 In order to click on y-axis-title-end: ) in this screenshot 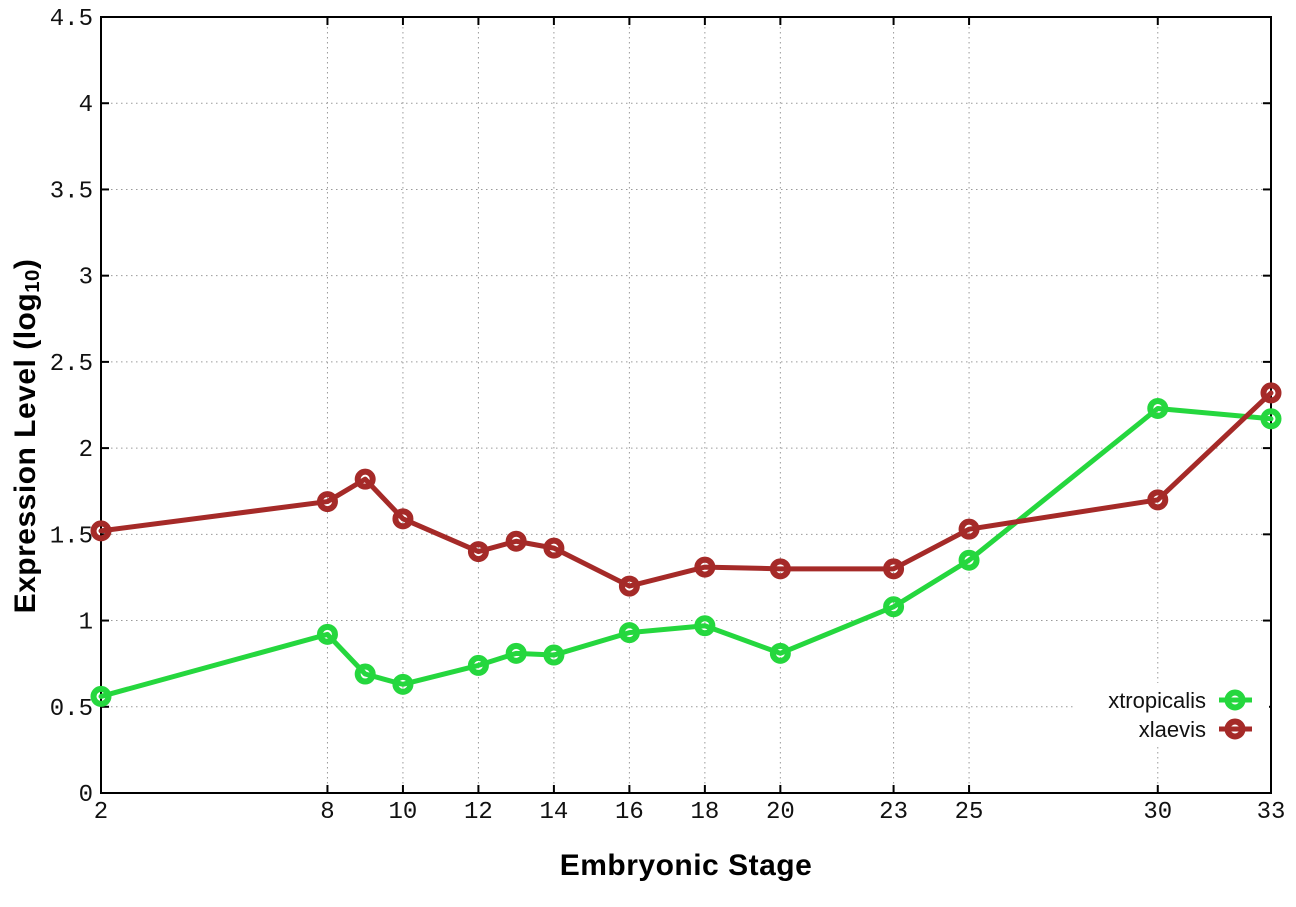, I will do `click(25, 264)`.